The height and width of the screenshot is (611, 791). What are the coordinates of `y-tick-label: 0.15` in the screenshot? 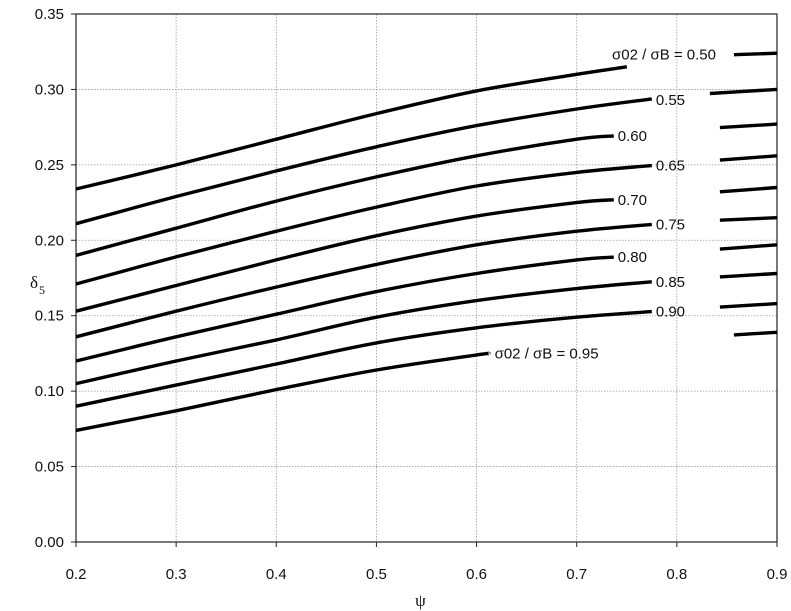 It's located at (49, 316).